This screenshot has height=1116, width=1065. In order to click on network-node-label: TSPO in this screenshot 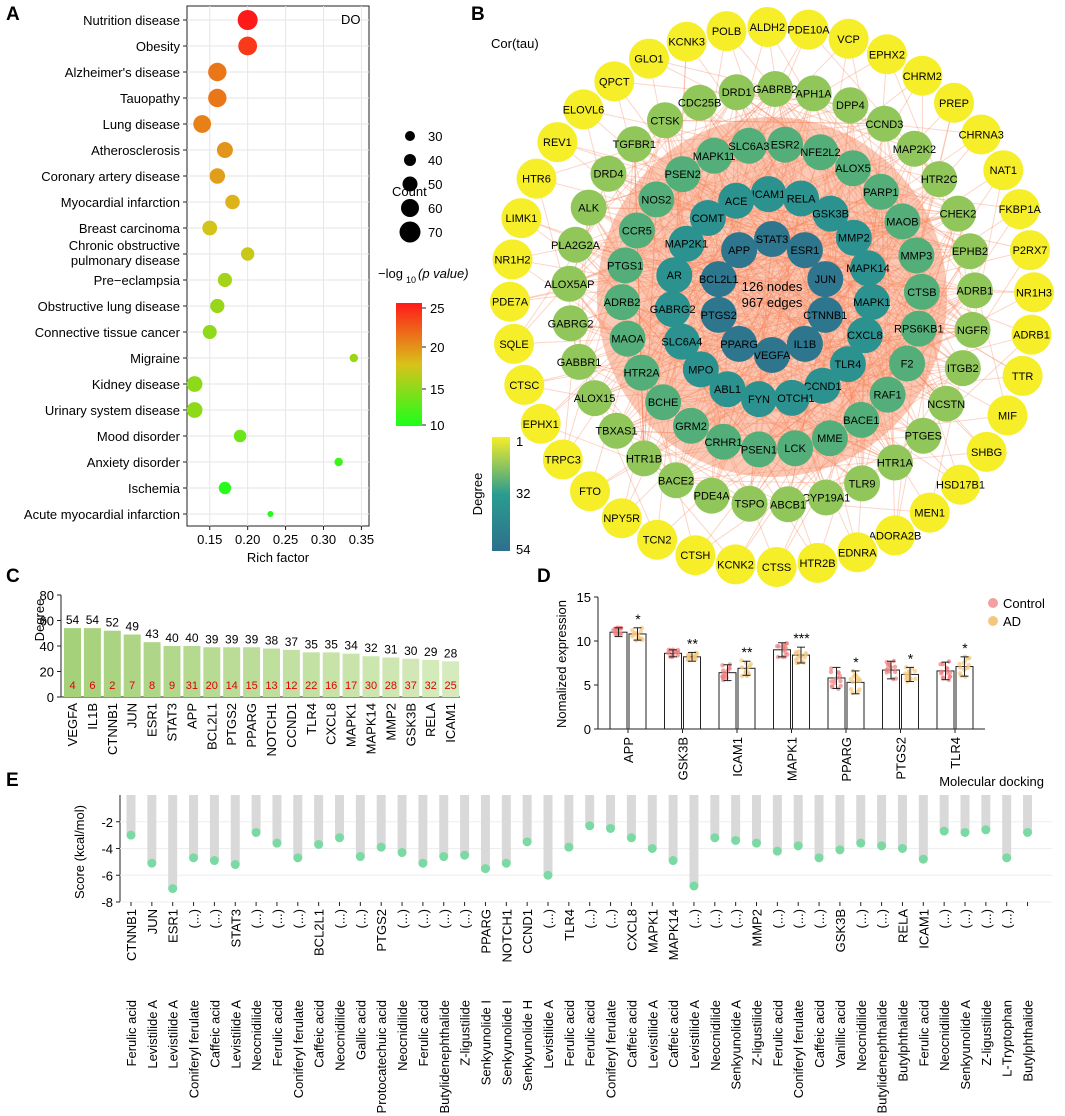, I will do `click(750, 505)`.